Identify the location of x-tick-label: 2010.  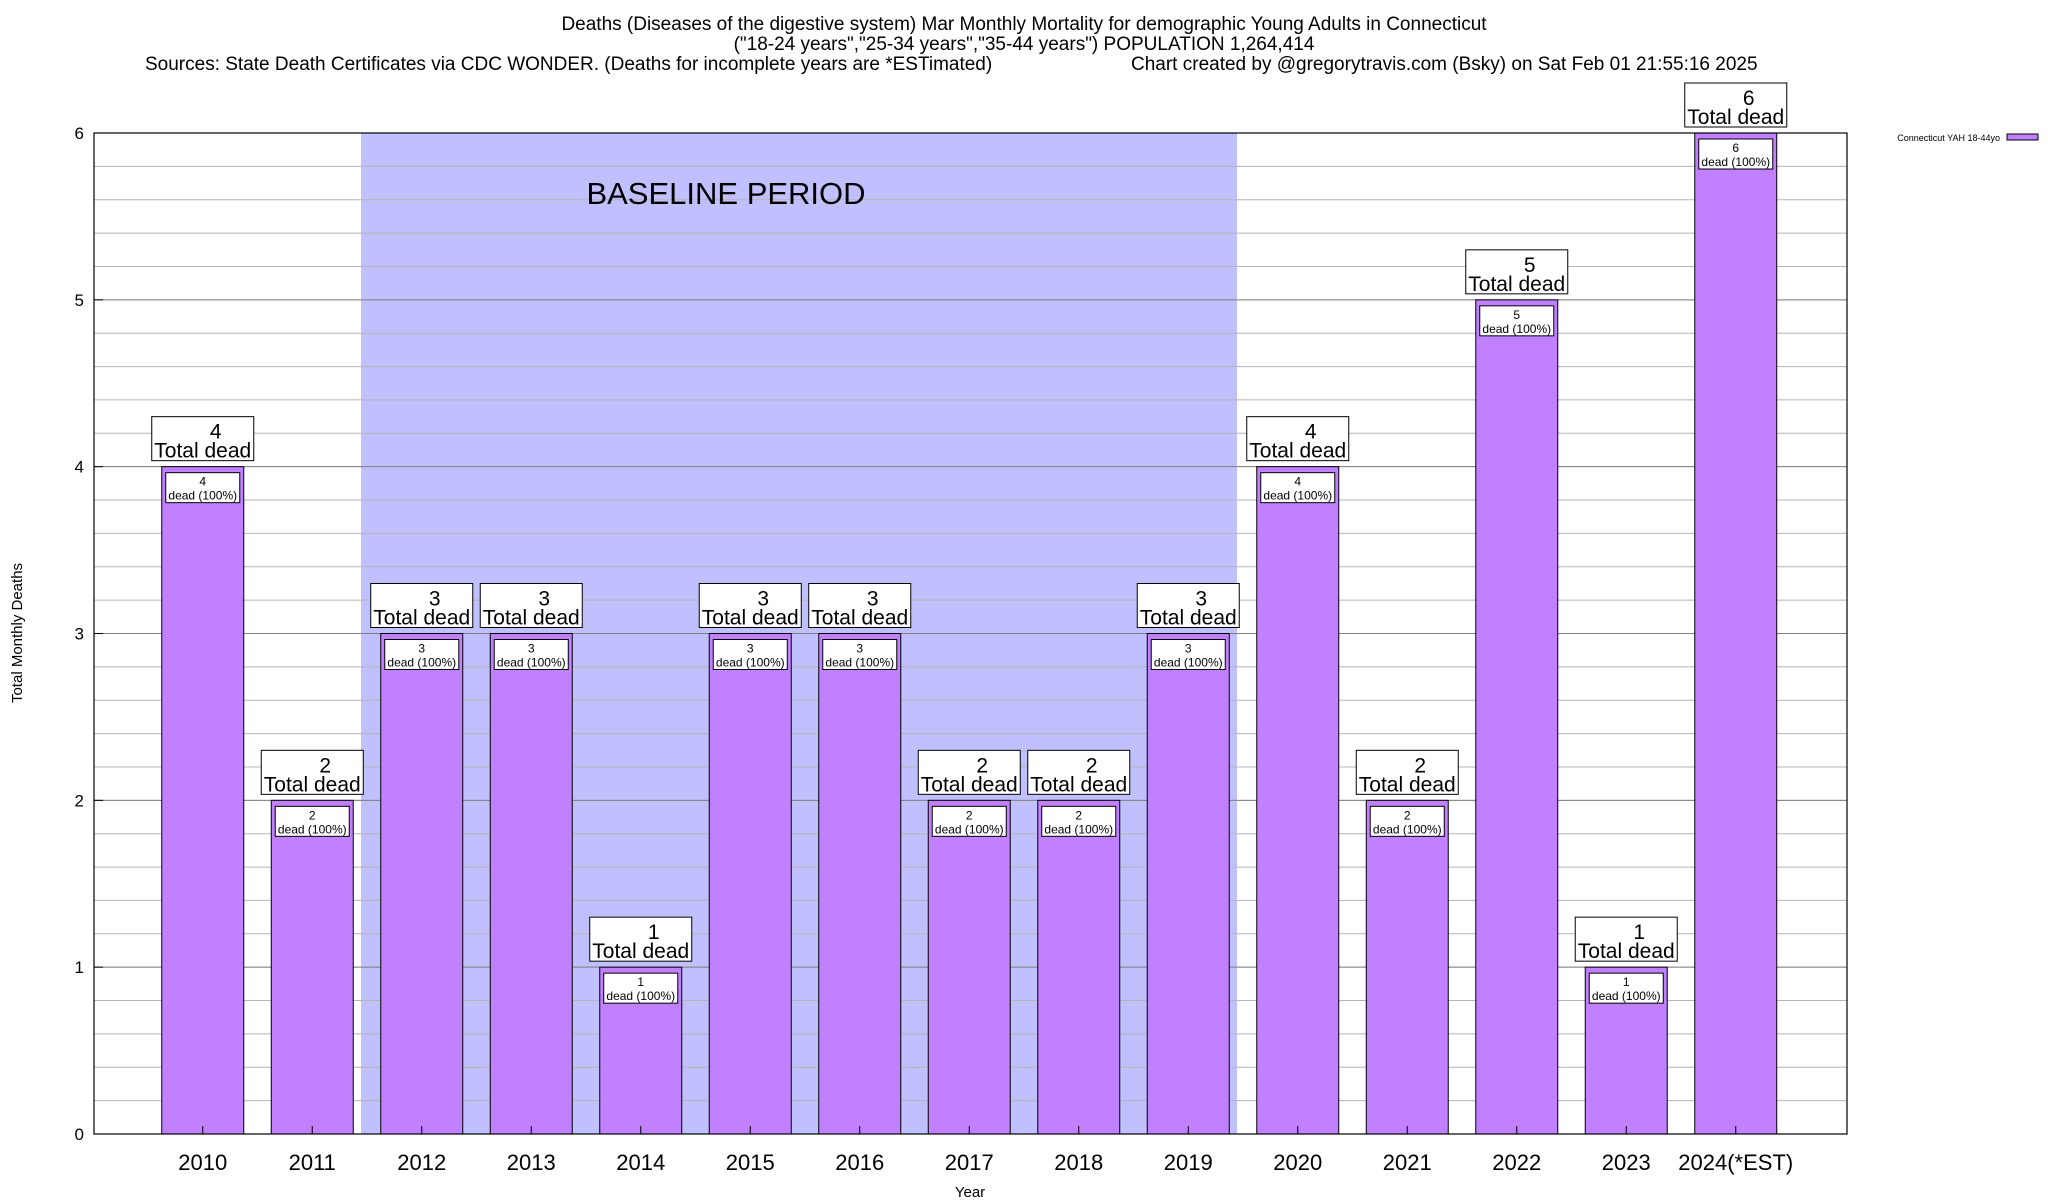
(202, 1162).